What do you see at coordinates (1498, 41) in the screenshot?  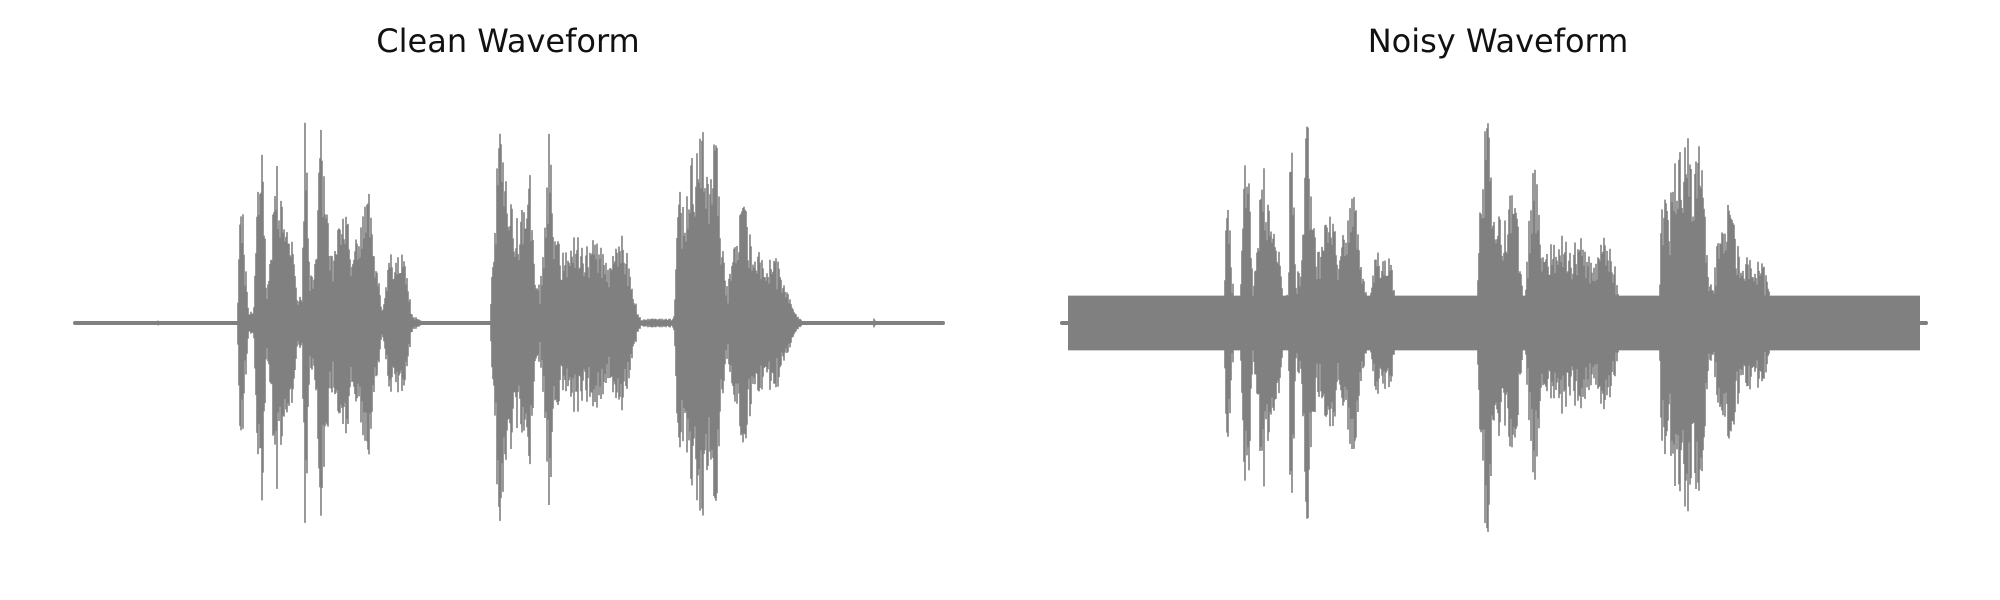 I see `noisy-waveform-title: Noisy Waveform` at bounding box center [1498, 41].